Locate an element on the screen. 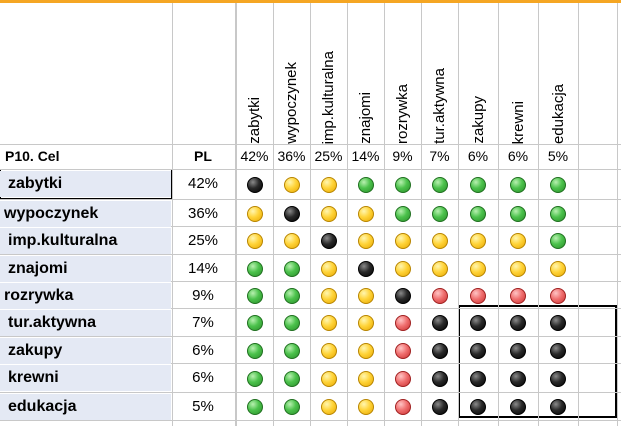 The image size is (621, 426). row-label-text: imp.kulturalna is located at coordinates (63, 240).